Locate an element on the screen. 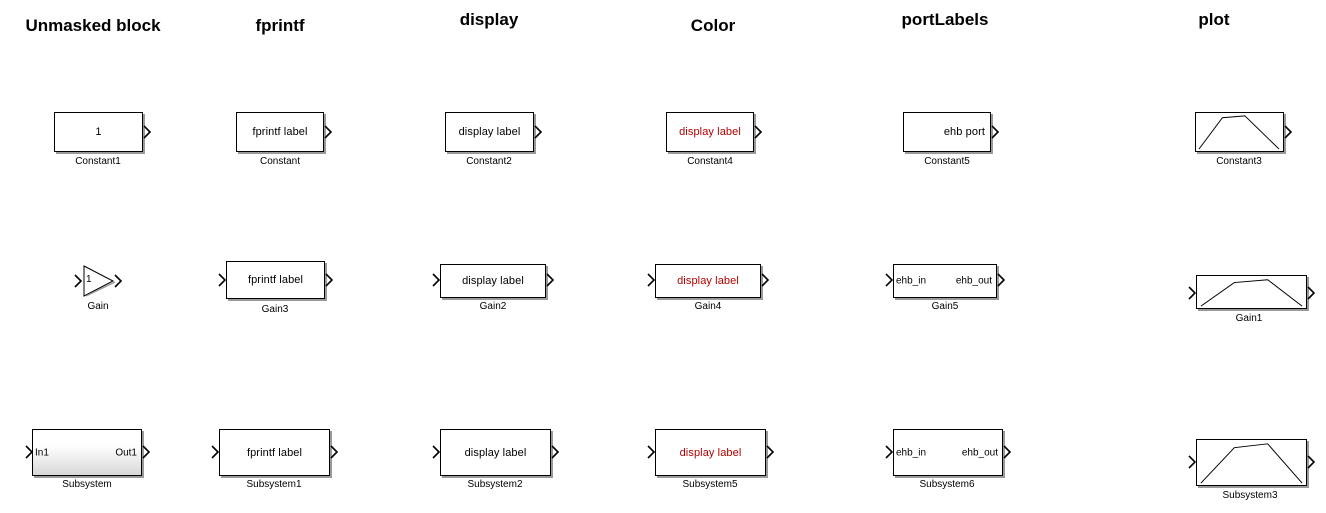 The height and width of the screenshot is (513, 1326). block-name: Gain is located at coordinates (98, 306).